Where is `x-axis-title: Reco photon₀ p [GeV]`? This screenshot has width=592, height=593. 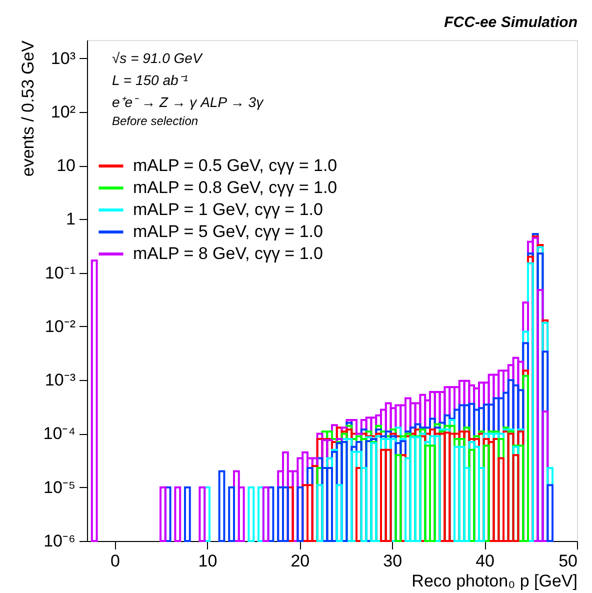
x-axis-title: Reco photon₀ p [GeV] is located at coordinates (495, 581).